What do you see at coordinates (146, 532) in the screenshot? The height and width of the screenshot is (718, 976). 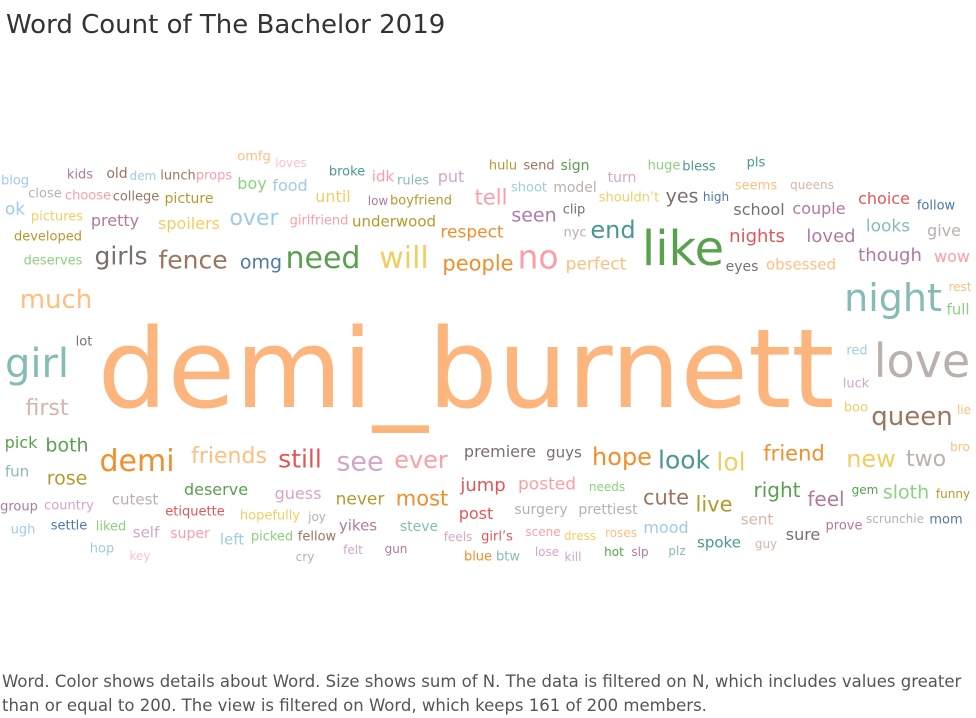 I see `word-self: self` at bounding box center [146, 532].